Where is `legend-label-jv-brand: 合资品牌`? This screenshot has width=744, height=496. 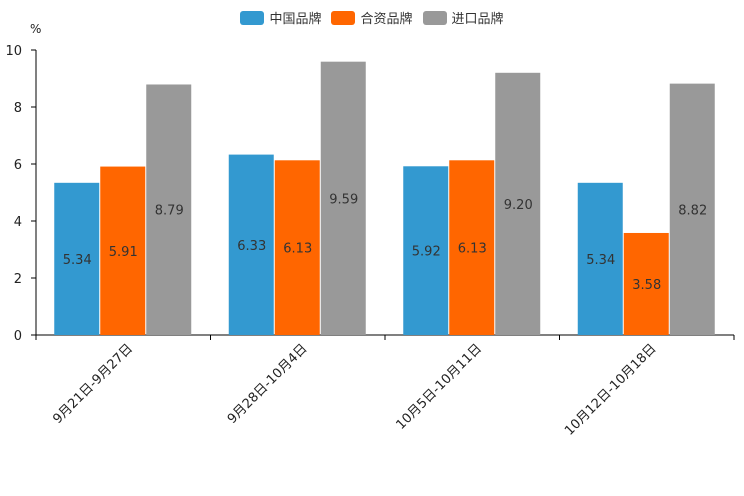 legend-label-jv-brand: 合资品牌 is located at coordinates (386, 19).